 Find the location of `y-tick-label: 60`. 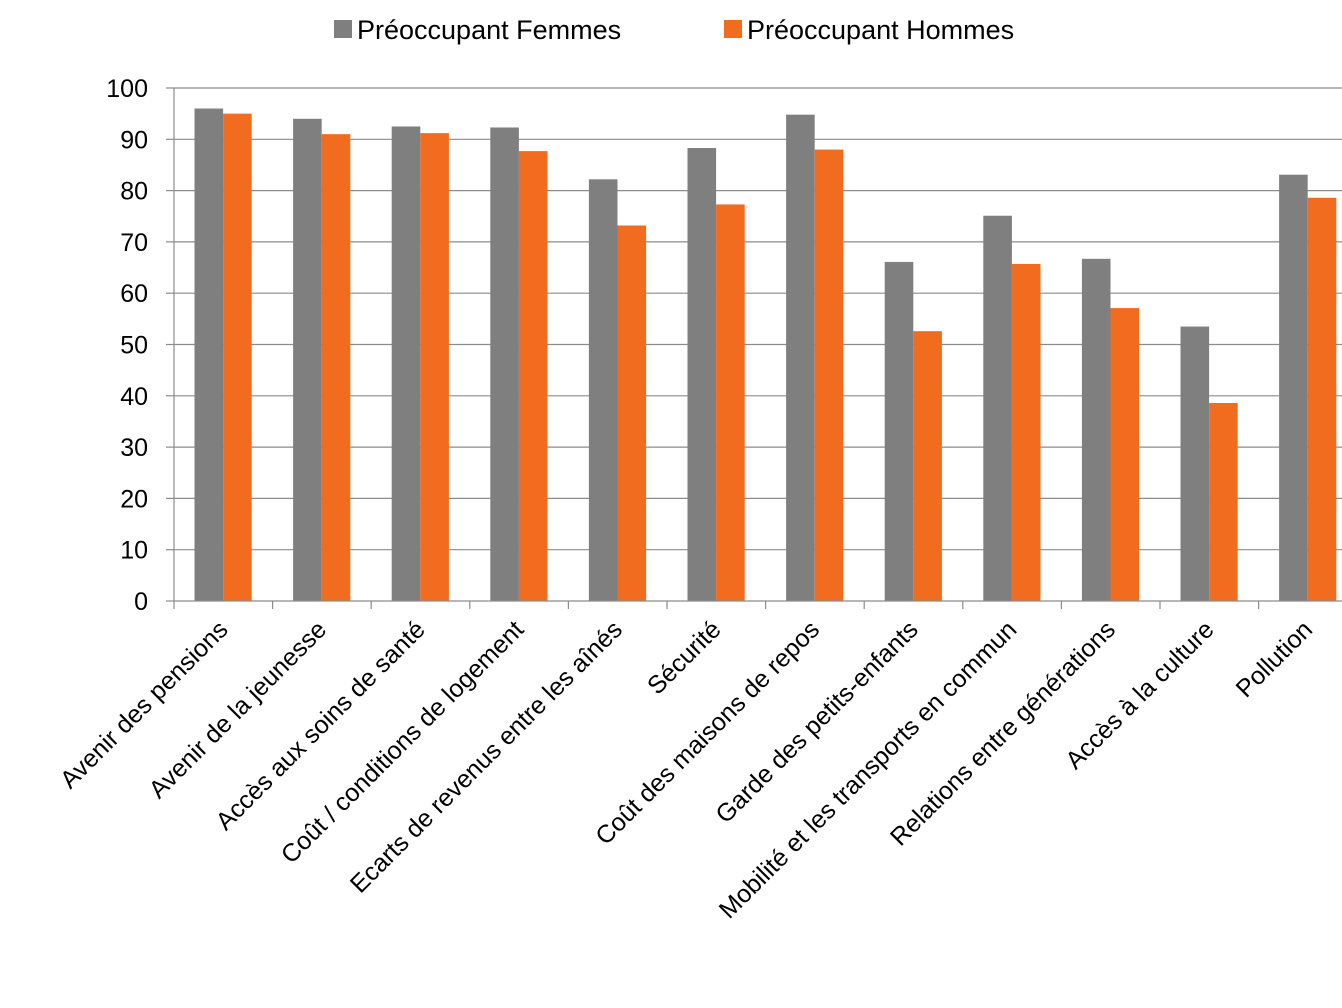

y-tick-label: 60 is located at coordinates (134, 294).